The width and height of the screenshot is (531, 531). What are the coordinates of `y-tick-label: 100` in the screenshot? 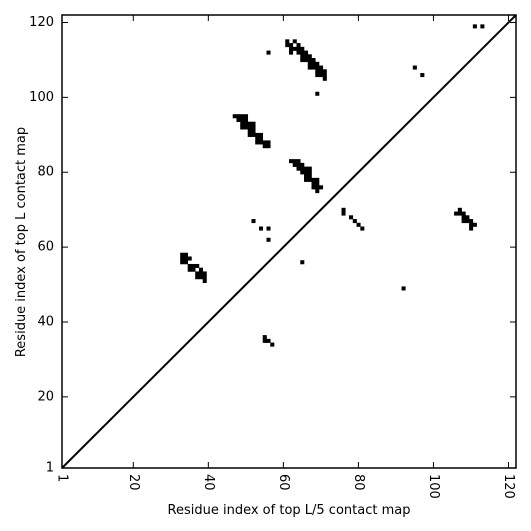 It's located at (41, 97).